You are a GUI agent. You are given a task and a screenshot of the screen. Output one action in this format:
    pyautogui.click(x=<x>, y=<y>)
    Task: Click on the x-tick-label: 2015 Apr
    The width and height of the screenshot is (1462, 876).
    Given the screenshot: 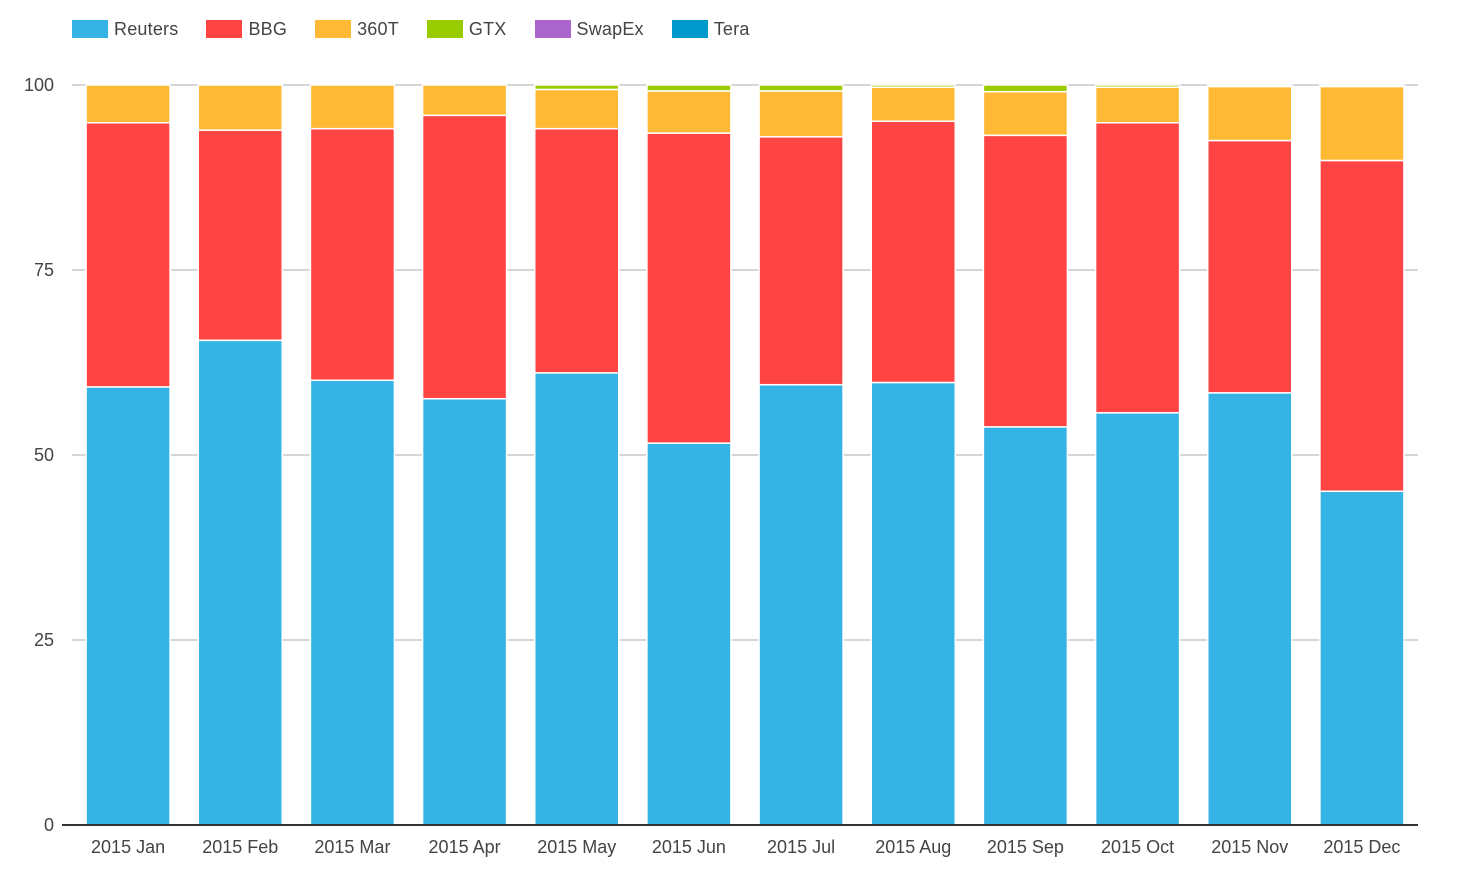 What is the action you would take?
    pyautogui.click(x=465, y=847)
    